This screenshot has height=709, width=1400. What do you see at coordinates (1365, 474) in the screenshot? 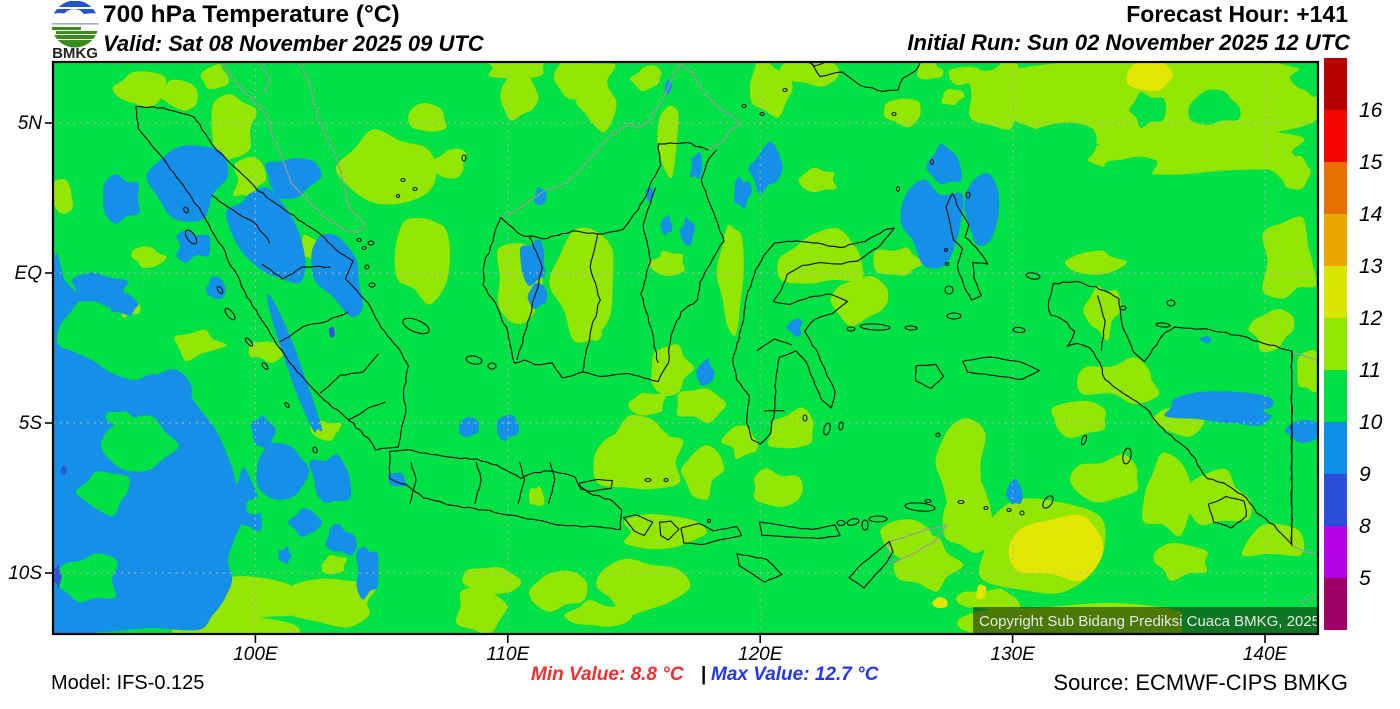
I see `svg-text: 9` at bounding box center [1365, 474].